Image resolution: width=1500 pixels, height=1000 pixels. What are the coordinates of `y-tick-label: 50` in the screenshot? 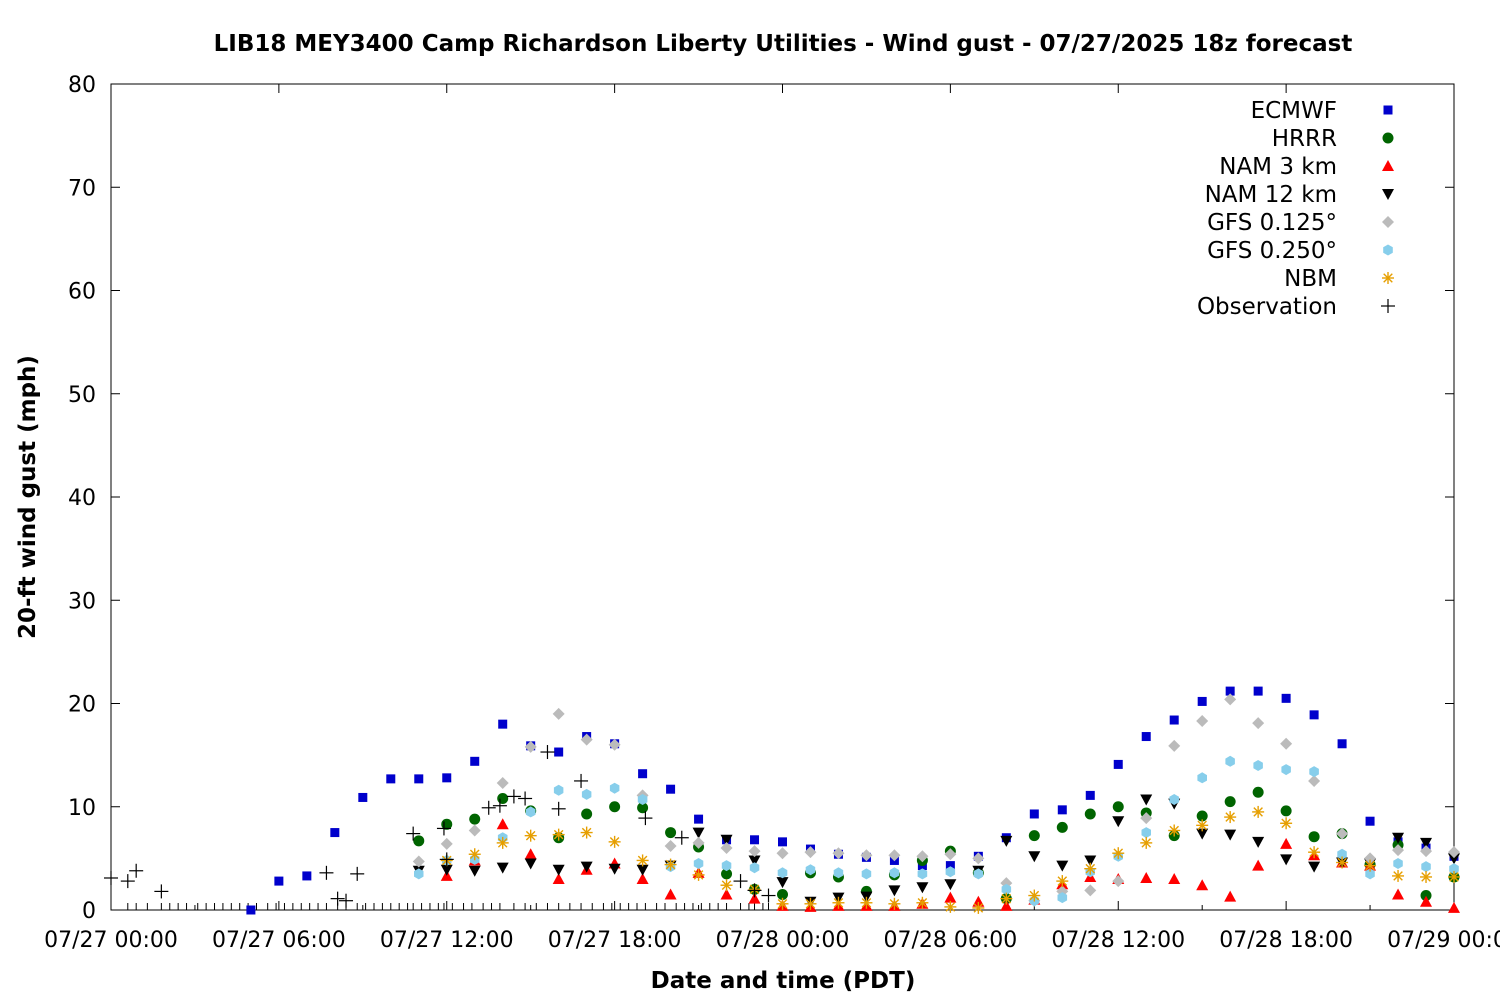 It's located at (82, 395).